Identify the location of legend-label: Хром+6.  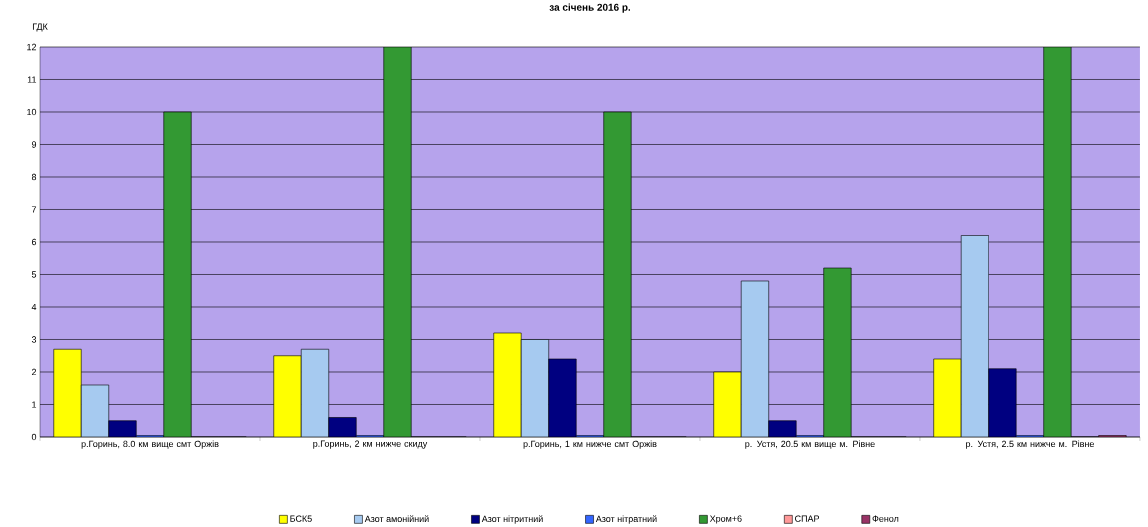
(725, 519).